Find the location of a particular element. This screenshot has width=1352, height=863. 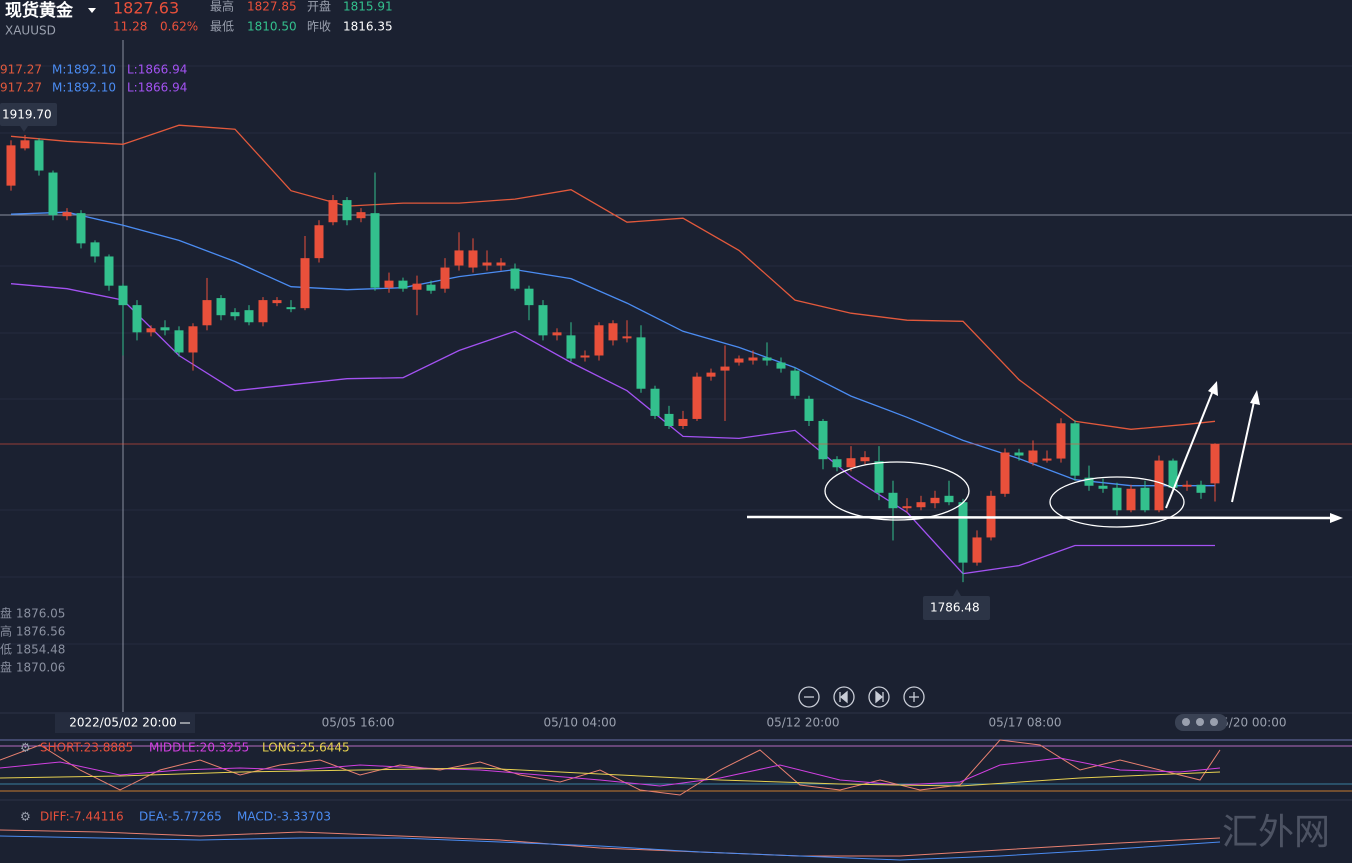

watermark: 汇外网 is located at coordinates (1276, 832).